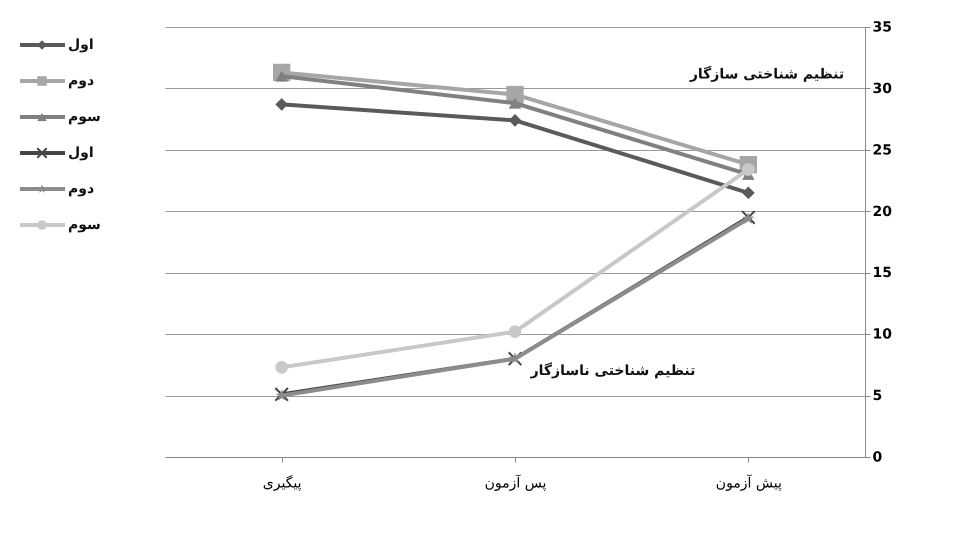 The image size is (974, 549). I want to click on x-tick-label: پس آزمون, so click(515, 483).